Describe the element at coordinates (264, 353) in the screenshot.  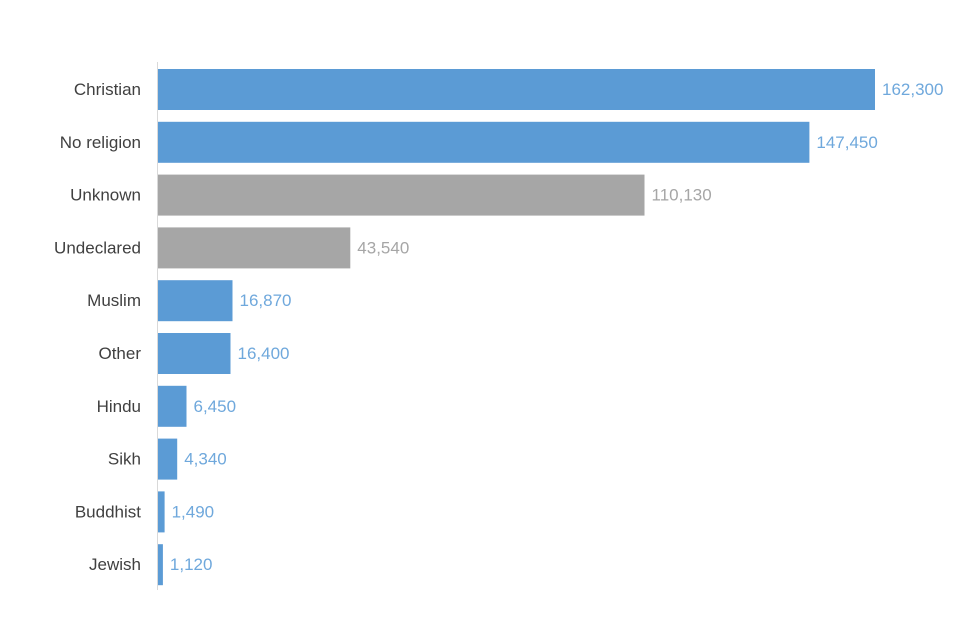
I see `value-label-other: 16,400` at that location.